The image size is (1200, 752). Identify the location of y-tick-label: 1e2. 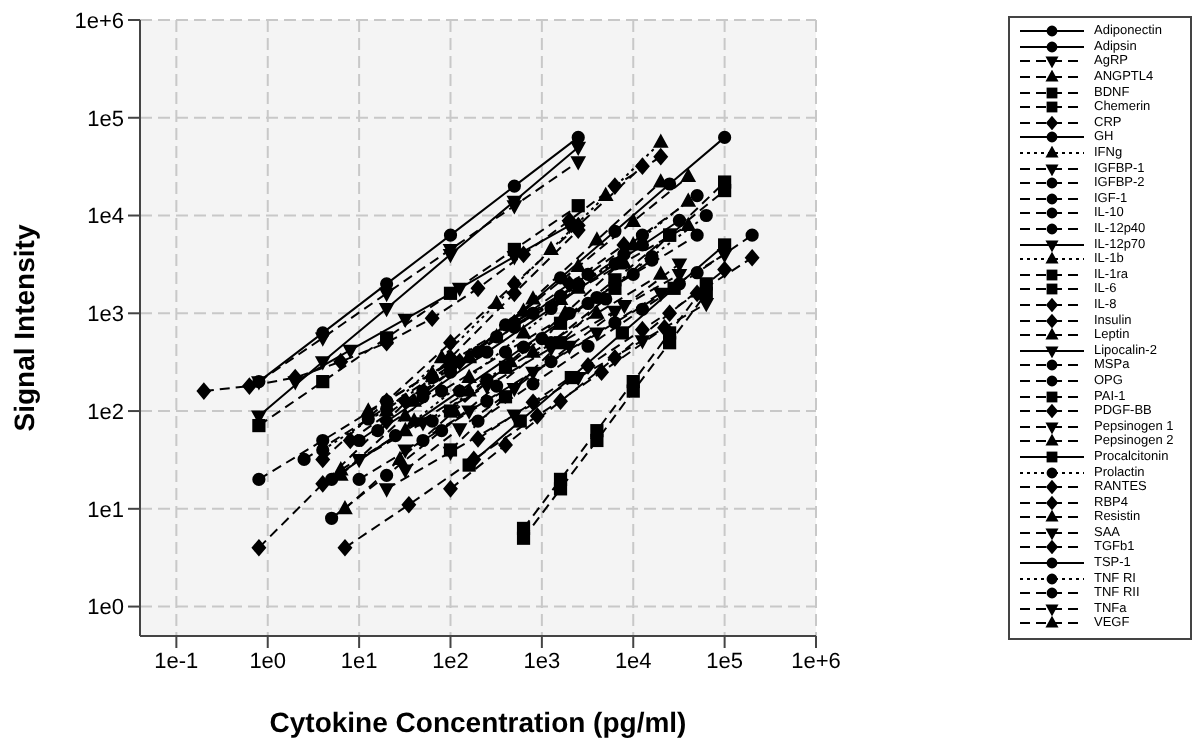
(105, 412).